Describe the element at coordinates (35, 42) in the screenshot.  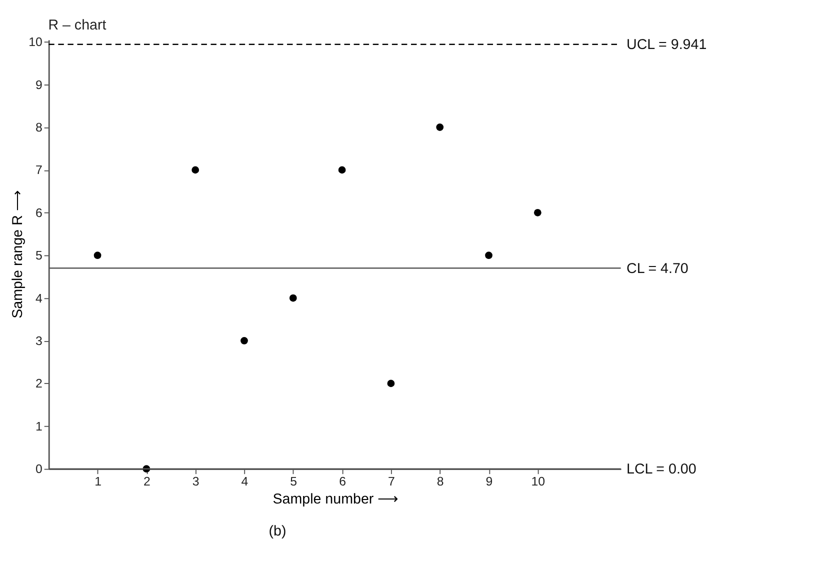
I see `y-tick-label: 10` at that location.